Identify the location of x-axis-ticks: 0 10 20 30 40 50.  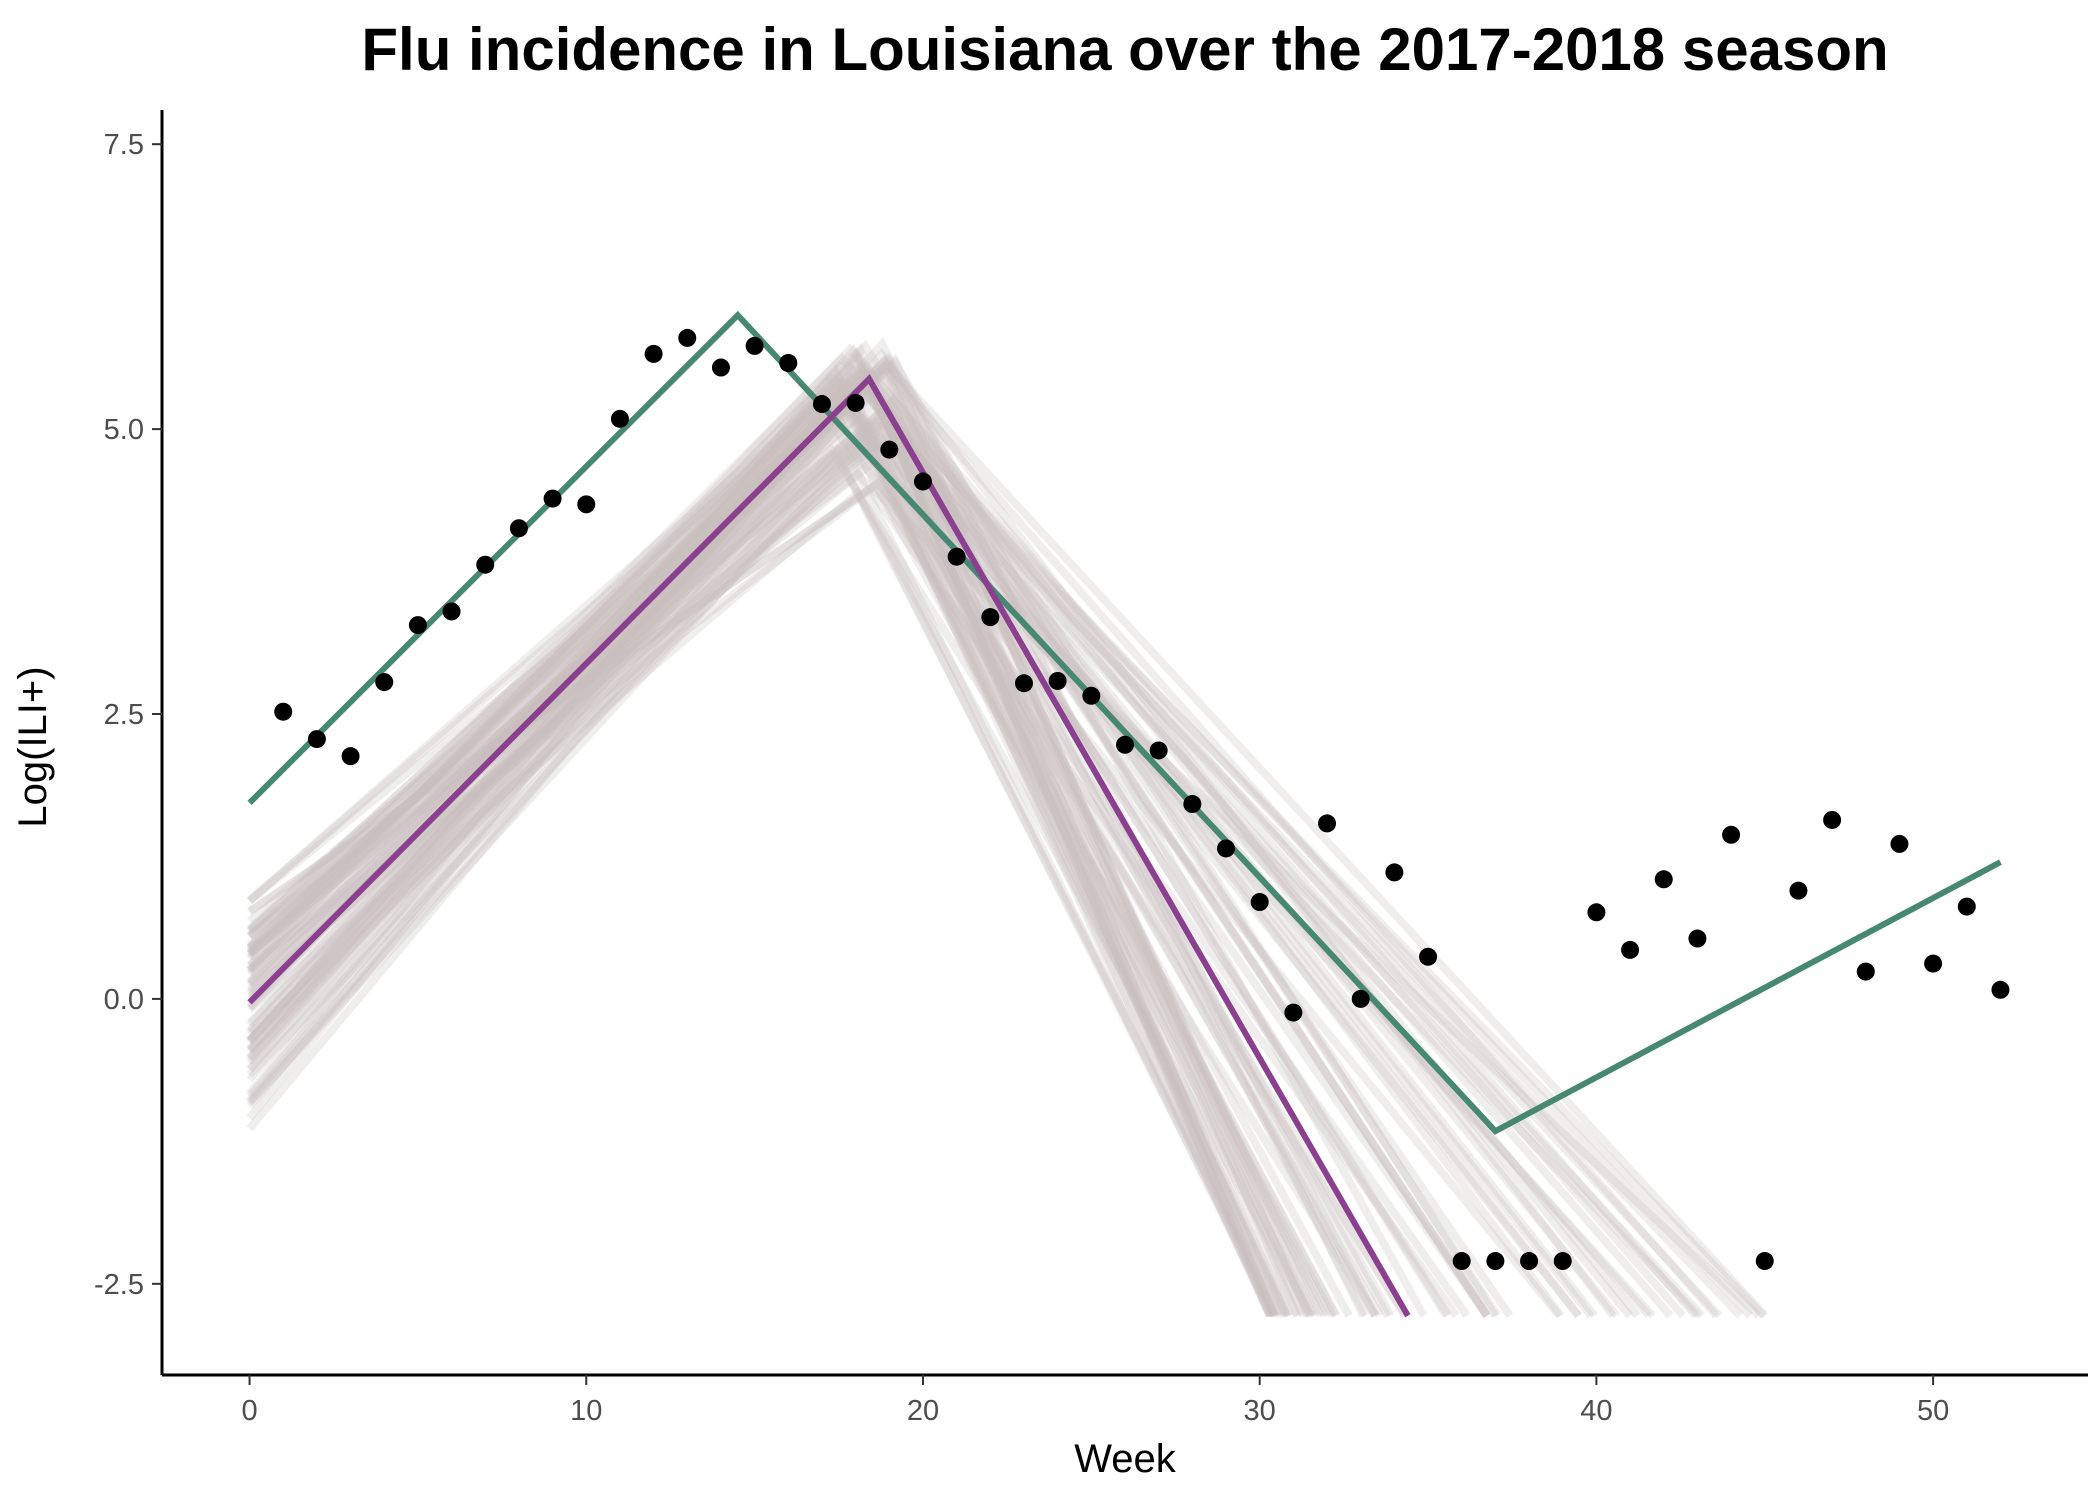
(1095, 1401).